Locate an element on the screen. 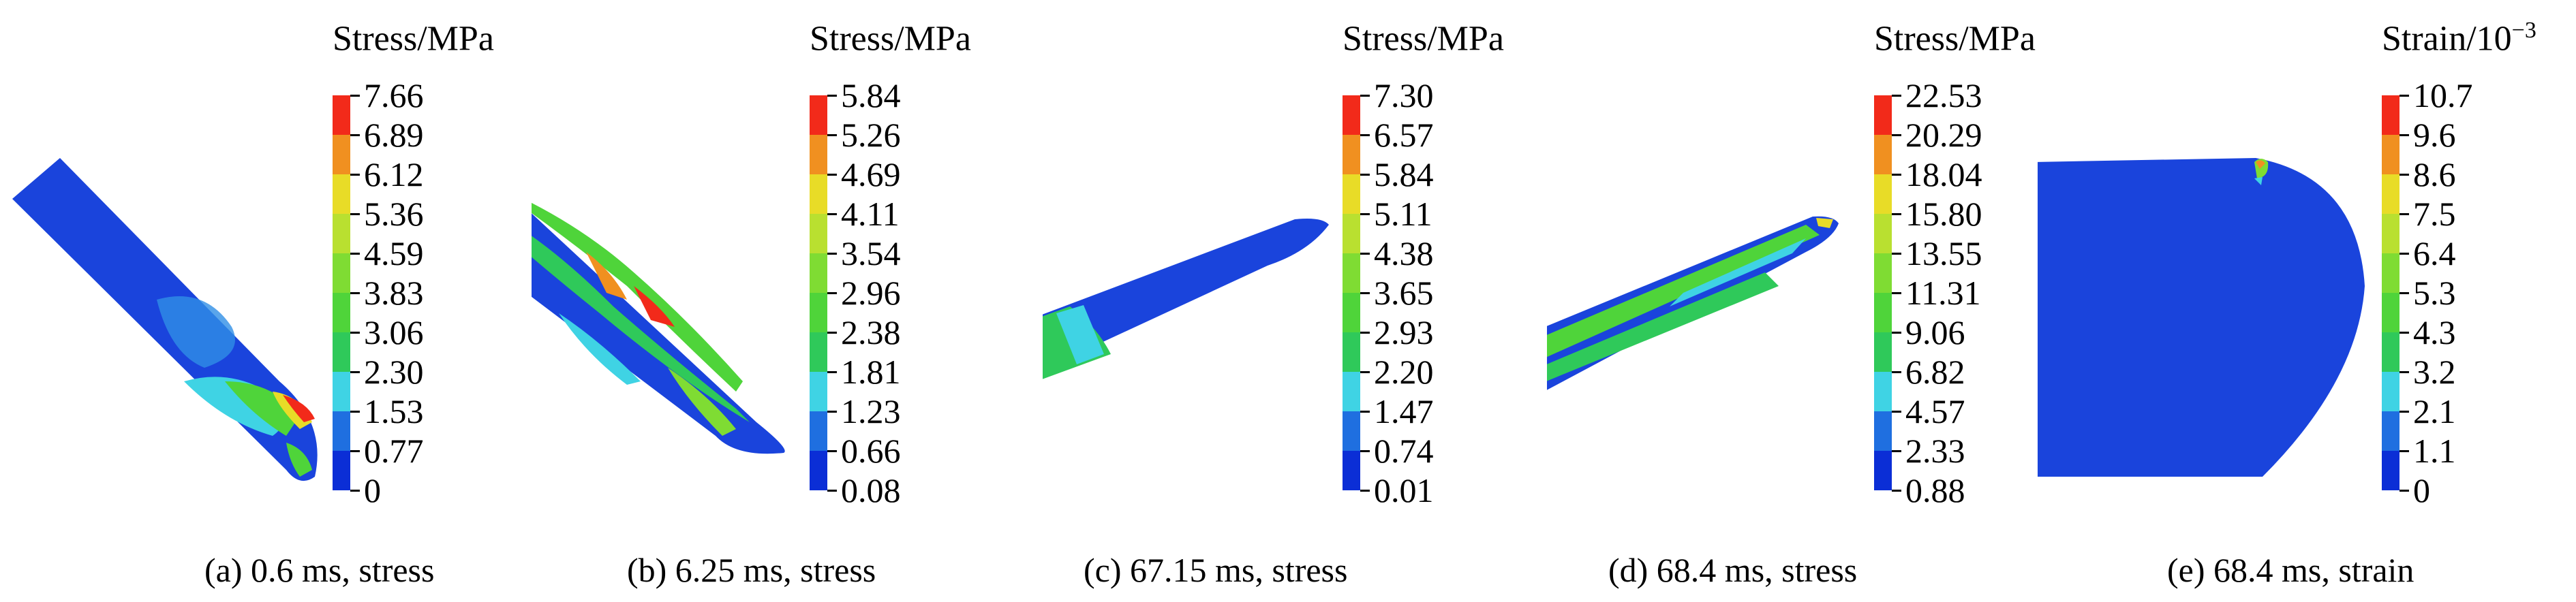 The height and width of the screenshot is (602, 2576). colorbar-tick-label: 0.08 is located at coordinates (871, 490).